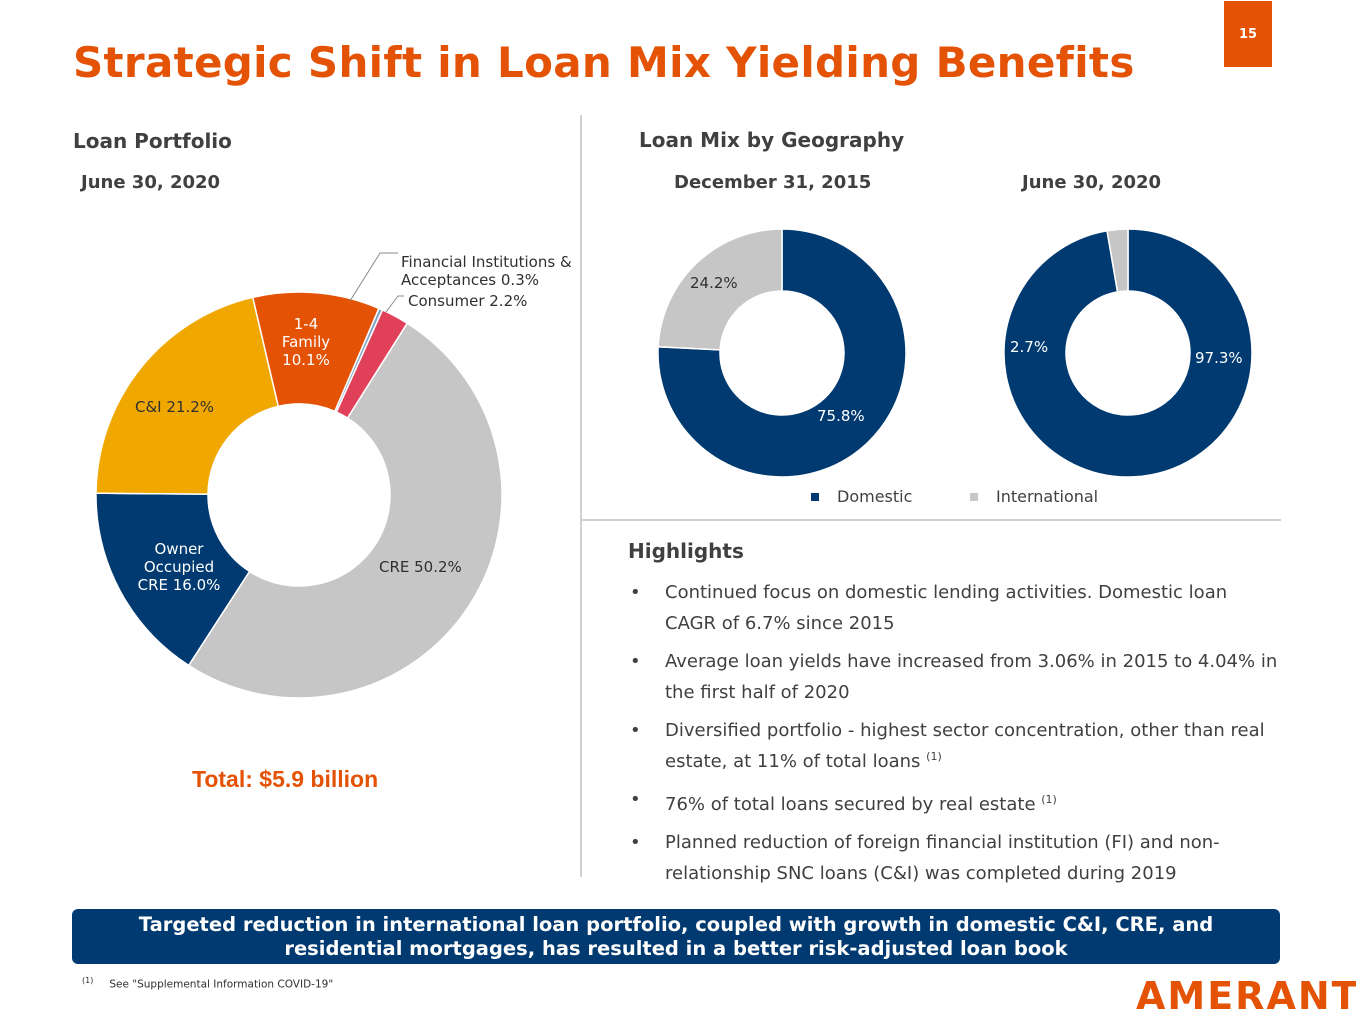 The image size is (1365, 1024). I want to click on fi-label-line1: Financial Institutions &, so click(486, 262).